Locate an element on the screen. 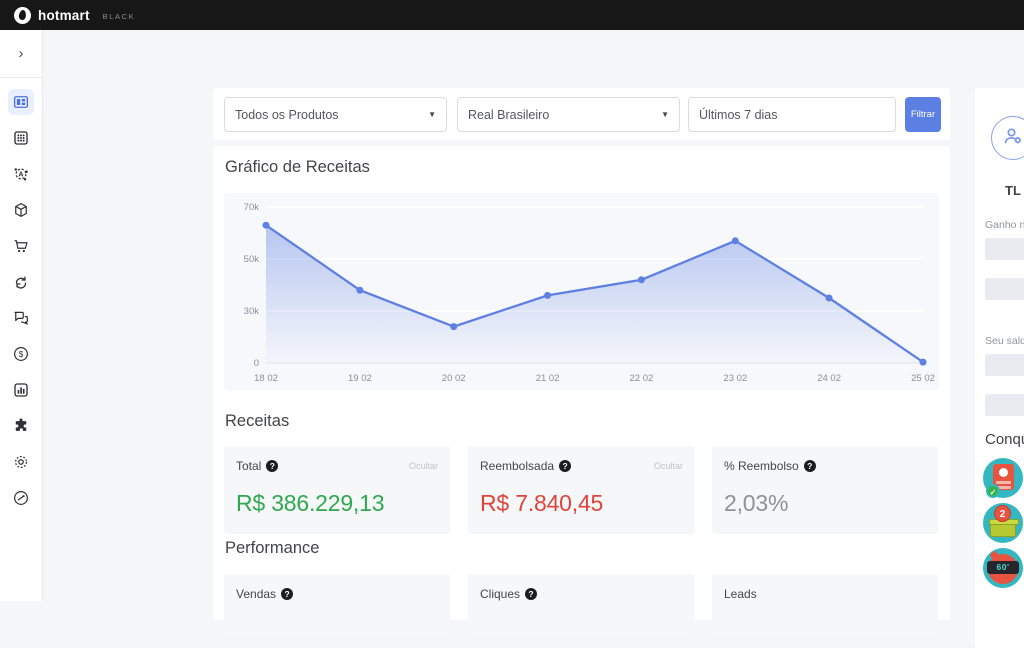 The image size is (1024, 648). top-bar: hotmart BLACK is located at coordinates (512, 15).